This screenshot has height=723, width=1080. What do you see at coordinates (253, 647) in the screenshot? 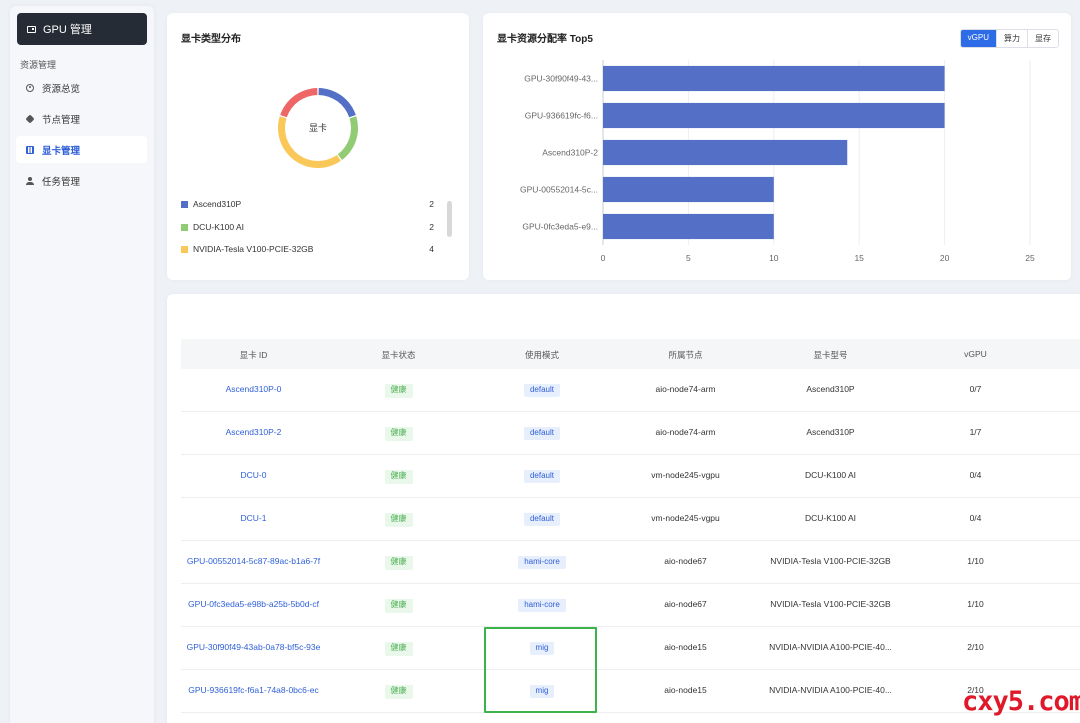
I see `gpu-id-link: GPU-30f90f49-43ab-0a78-bf5c-93e` at bounding box center [253, 647].